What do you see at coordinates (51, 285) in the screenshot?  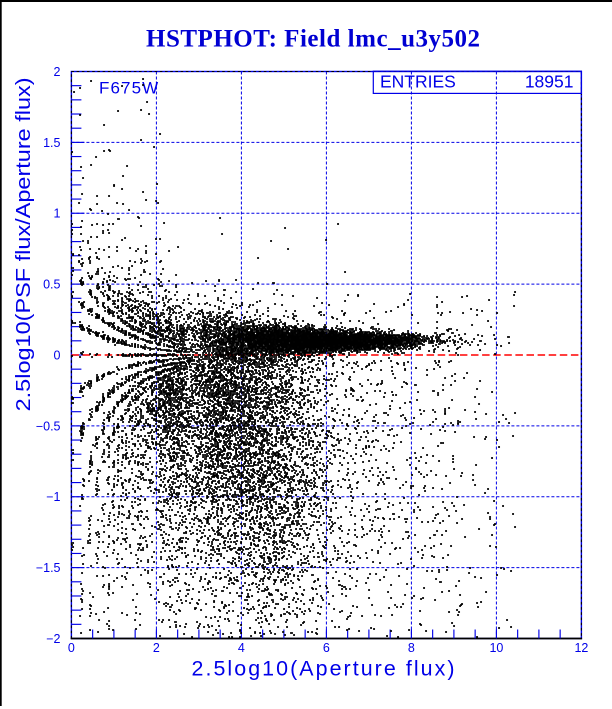 I see `svg-text: 0.5` at bounding box center [51, 285].